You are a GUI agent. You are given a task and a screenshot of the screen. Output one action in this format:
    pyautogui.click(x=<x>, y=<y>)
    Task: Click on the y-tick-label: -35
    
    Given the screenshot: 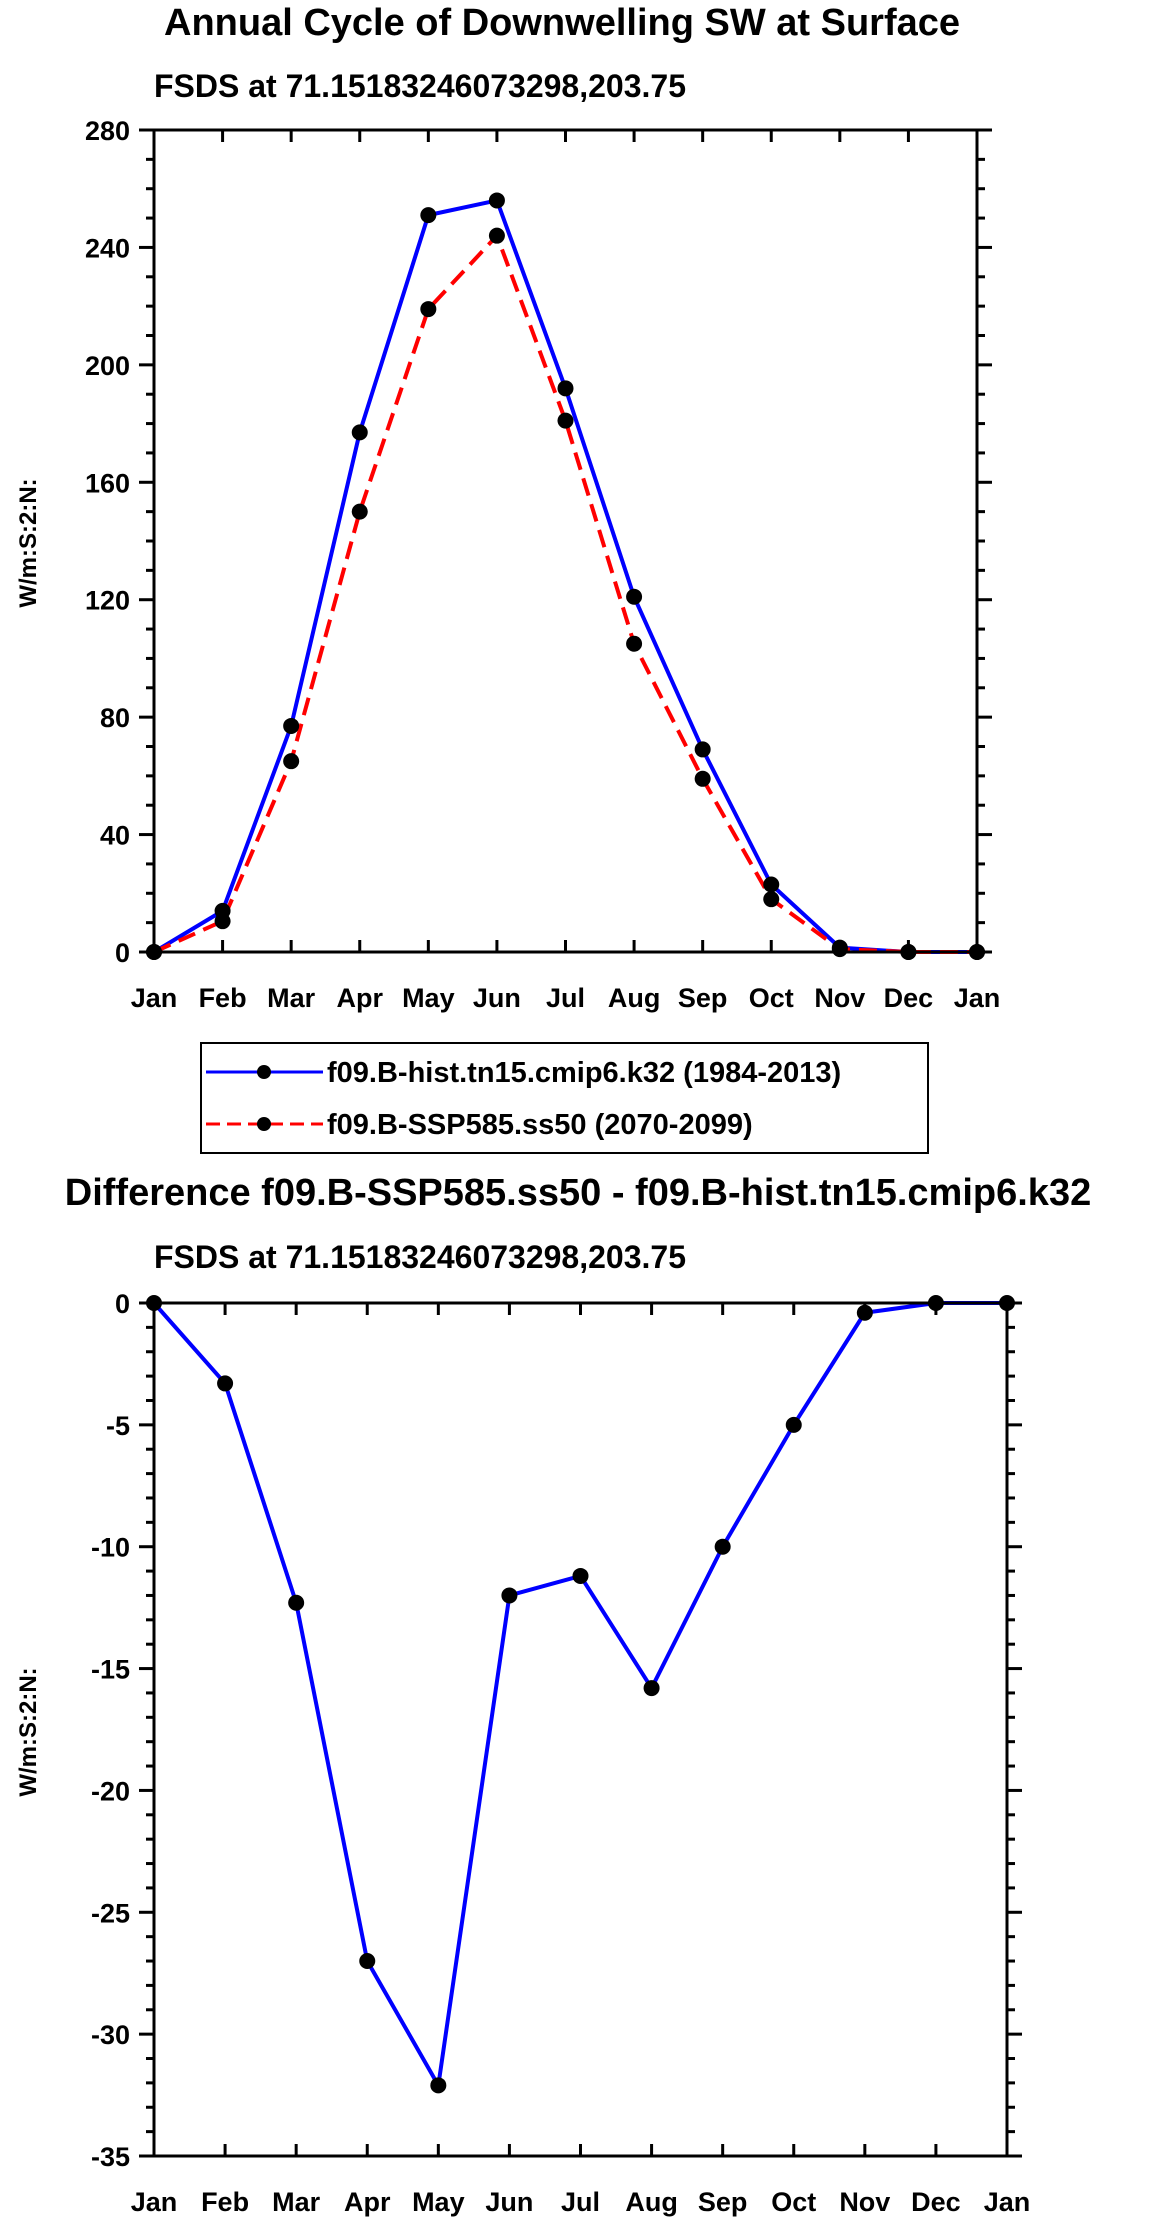 What is the action you would take?
    pyautogui.click(x=110, y=2157)
    